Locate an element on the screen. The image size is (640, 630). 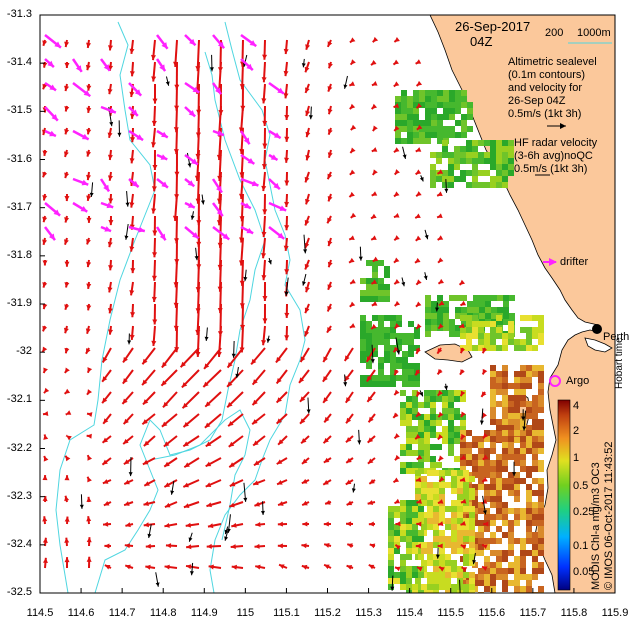
y-tick-label: -32.1 is located at coordinates (19, 399).